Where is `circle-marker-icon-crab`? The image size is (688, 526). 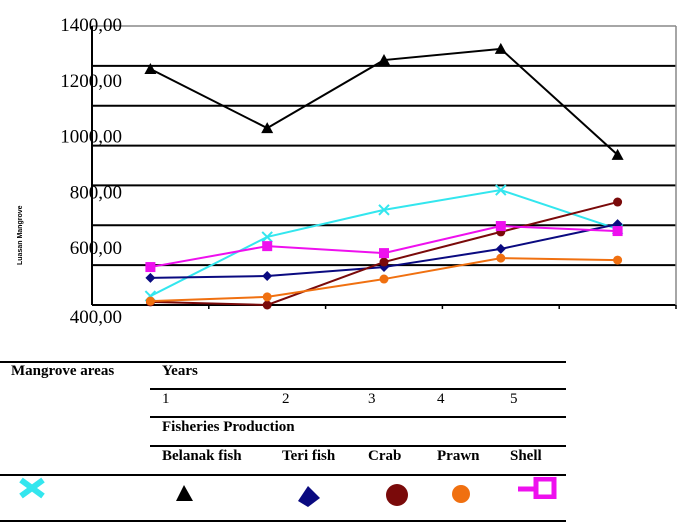
circle-marker-icon-crab is located at coordinates (397, 495).